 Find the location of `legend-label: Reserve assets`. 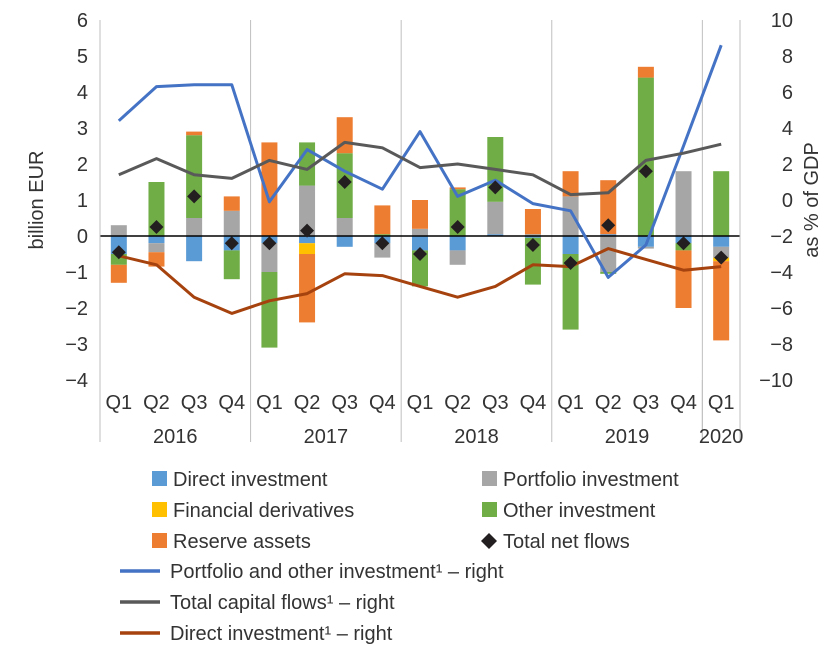

legend-label: Reserve assets is located at coordinates (242, 542).